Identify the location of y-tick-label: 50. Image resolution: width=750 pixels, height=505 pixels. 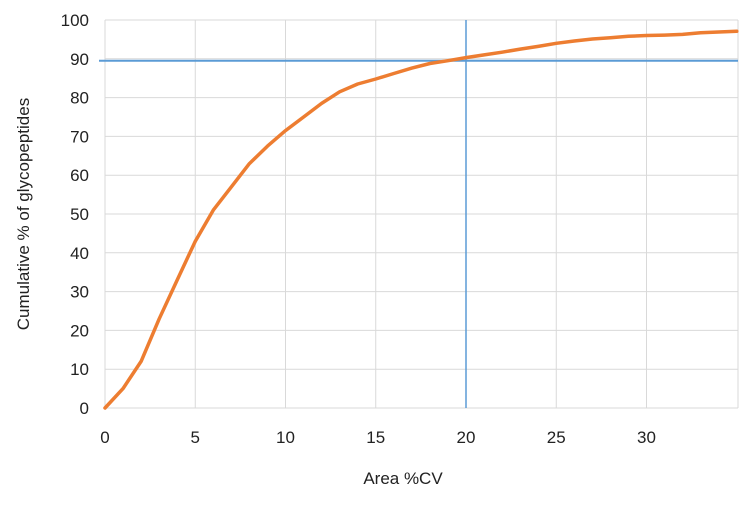
(79, 214).